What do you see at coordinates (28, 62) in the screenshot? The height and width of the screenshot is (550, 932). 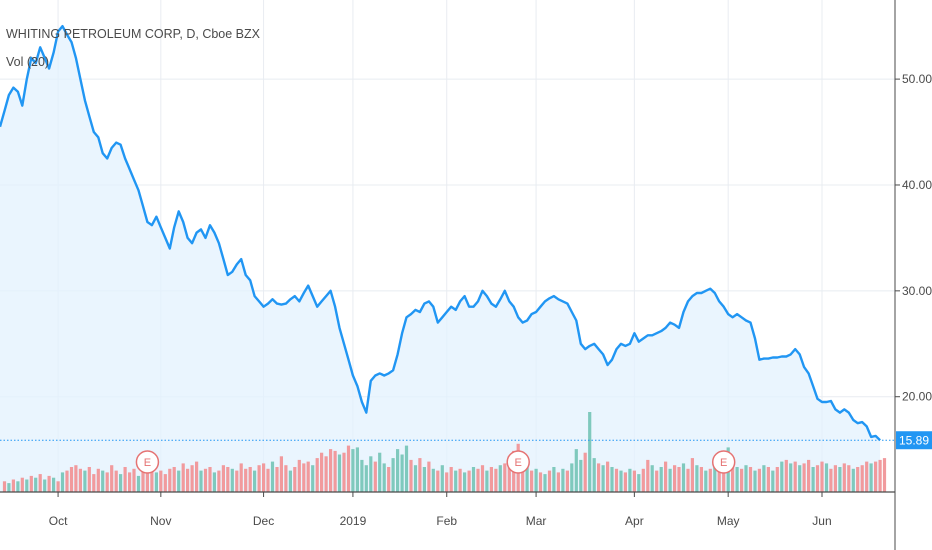 I see `volume-indicator-label: Vol (20)` at bounding box center [28, 62].